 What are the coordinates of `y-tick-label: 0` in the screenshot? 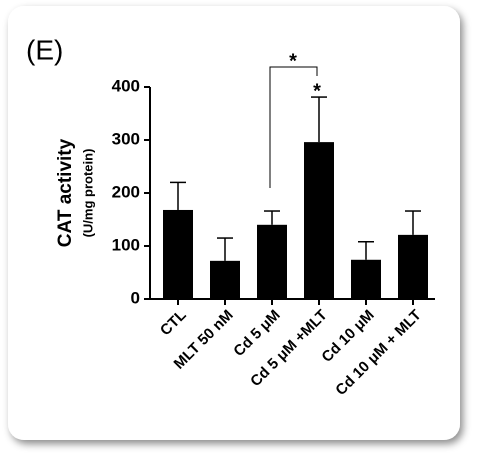 It's located at (135, 297).